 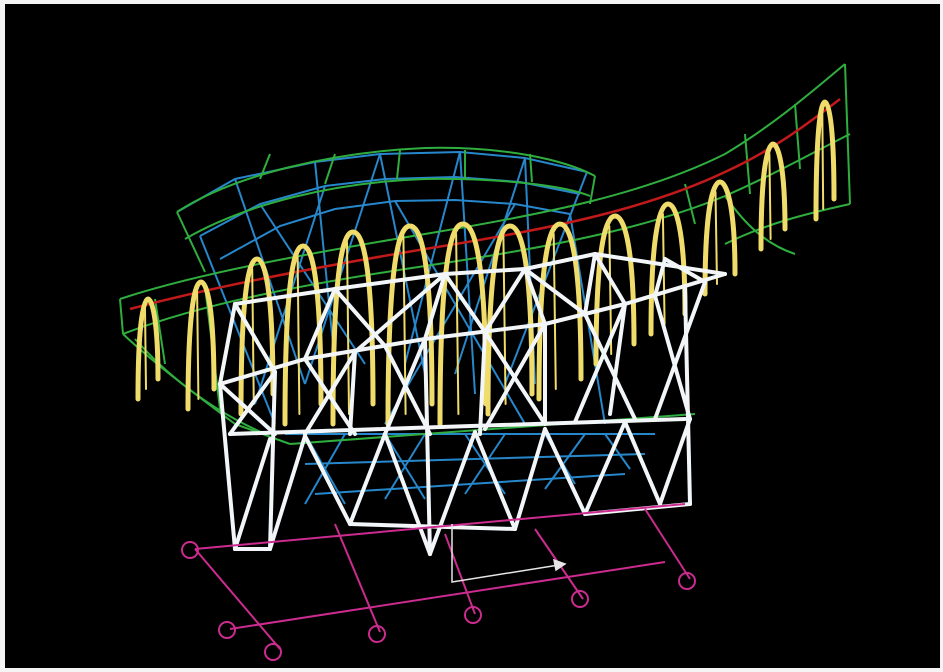 I want to click on envelope-left-end, so click(x=121, y=316).